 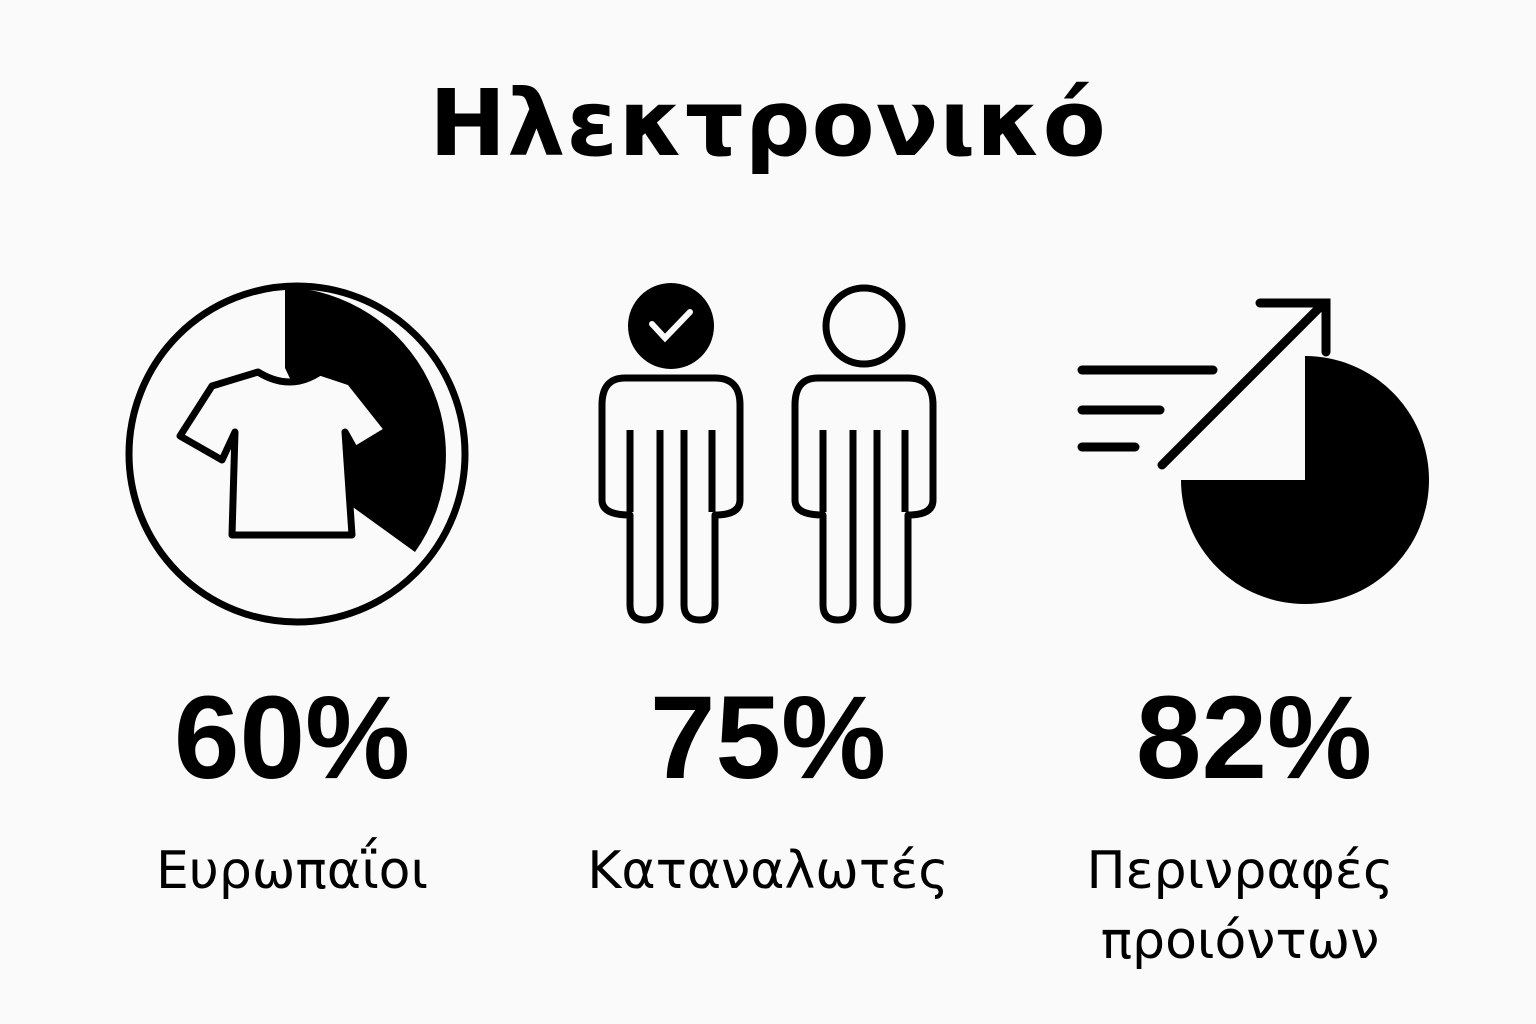 I want to click on check-head, so click(x=671, y=326).